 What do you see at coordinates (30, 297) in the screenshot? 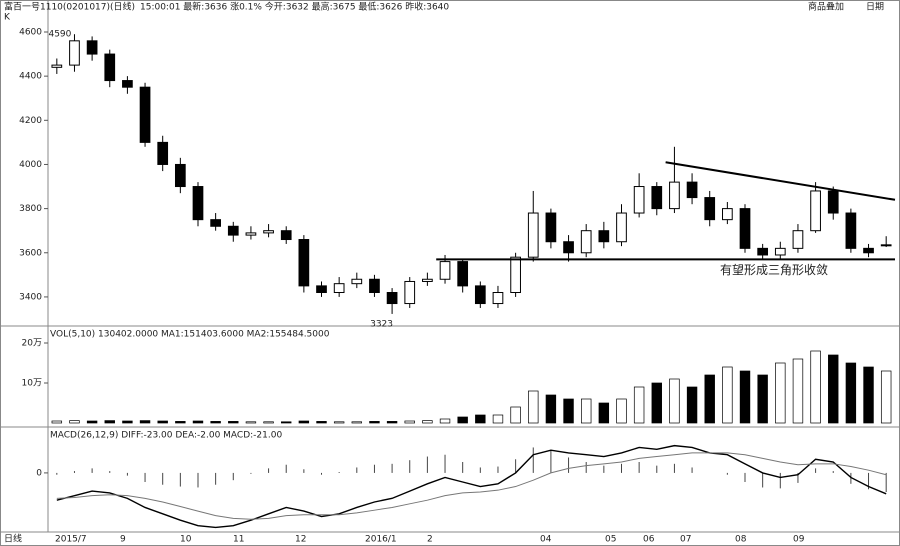
I see `y-tick-label: 3400` at bounding box center [30, 297].